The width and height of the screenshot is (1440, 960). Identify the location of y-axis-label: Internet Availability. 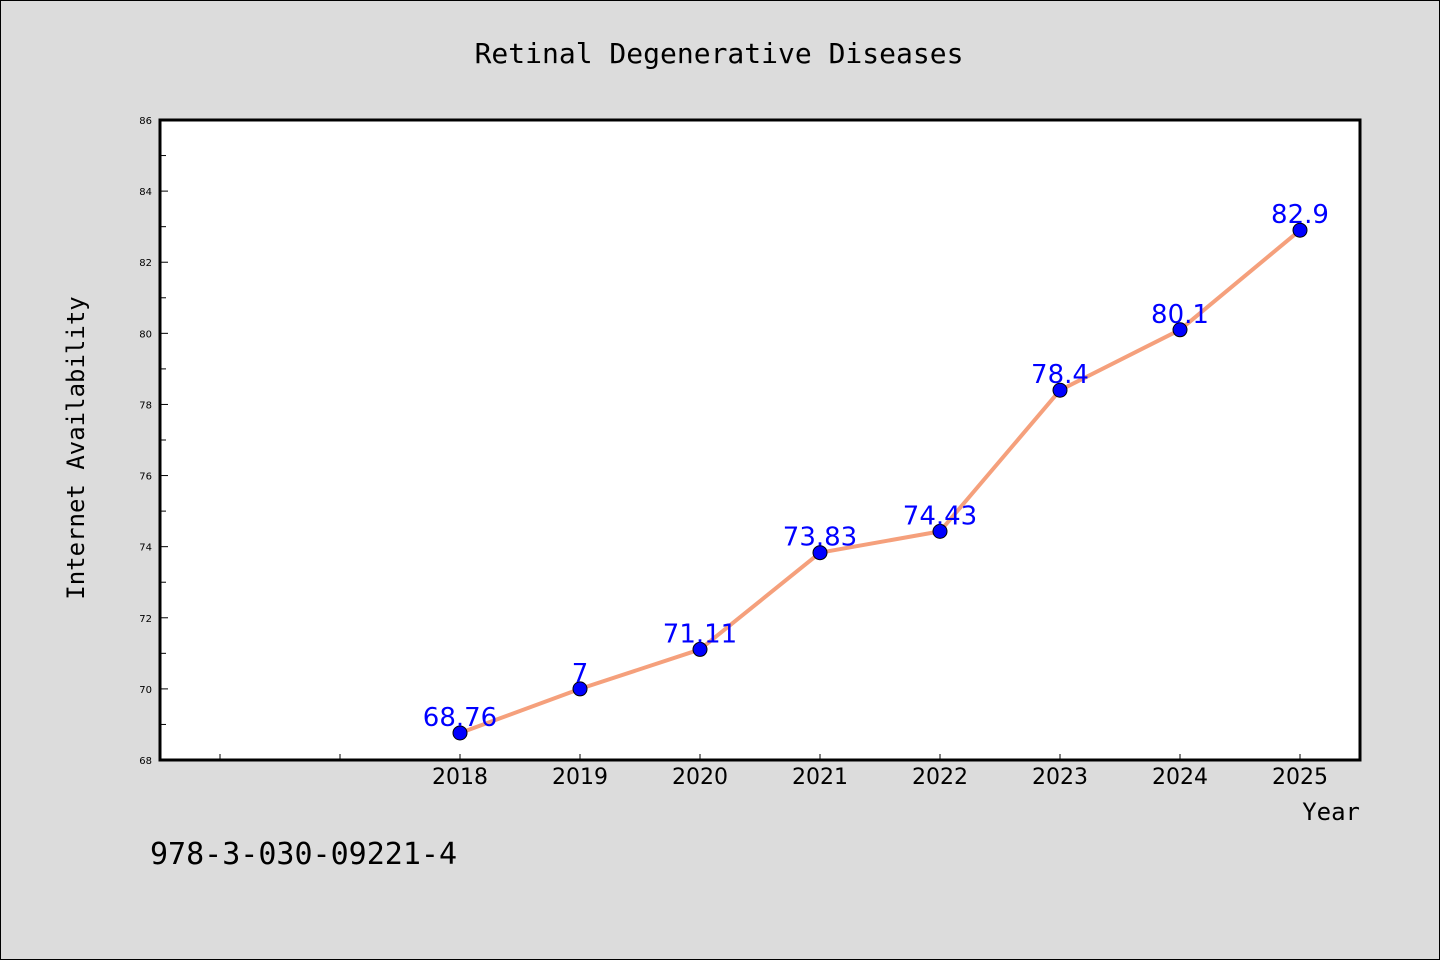
(76, 447).